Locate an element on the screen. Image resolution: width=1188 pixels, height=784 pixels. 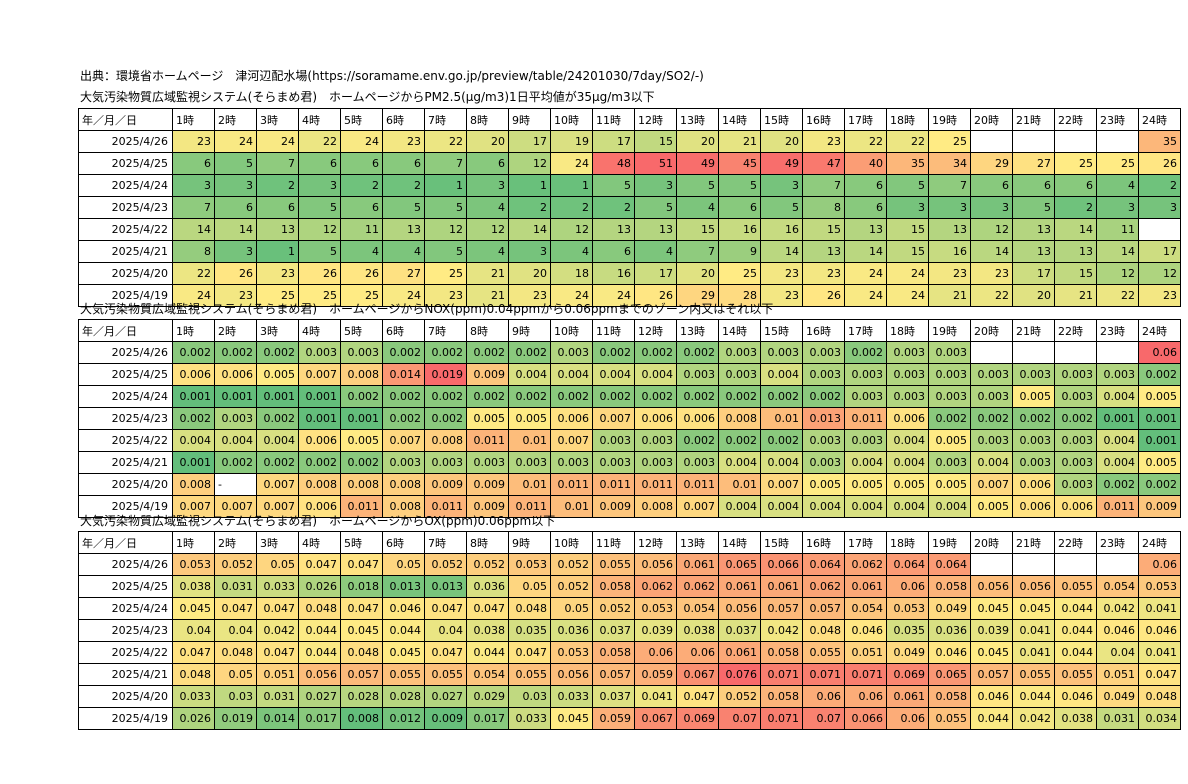
value-cell: 0.06 is located at coordinates (907, 586).